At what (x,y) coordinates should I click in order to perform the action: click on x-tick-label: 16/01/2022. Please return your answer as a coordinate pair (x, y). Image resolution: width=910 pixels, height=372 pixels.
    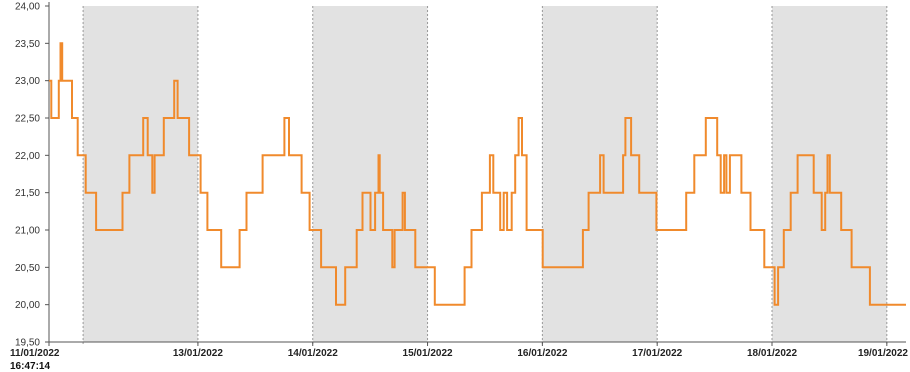
    Looking at the image, I should click on (542, 353).